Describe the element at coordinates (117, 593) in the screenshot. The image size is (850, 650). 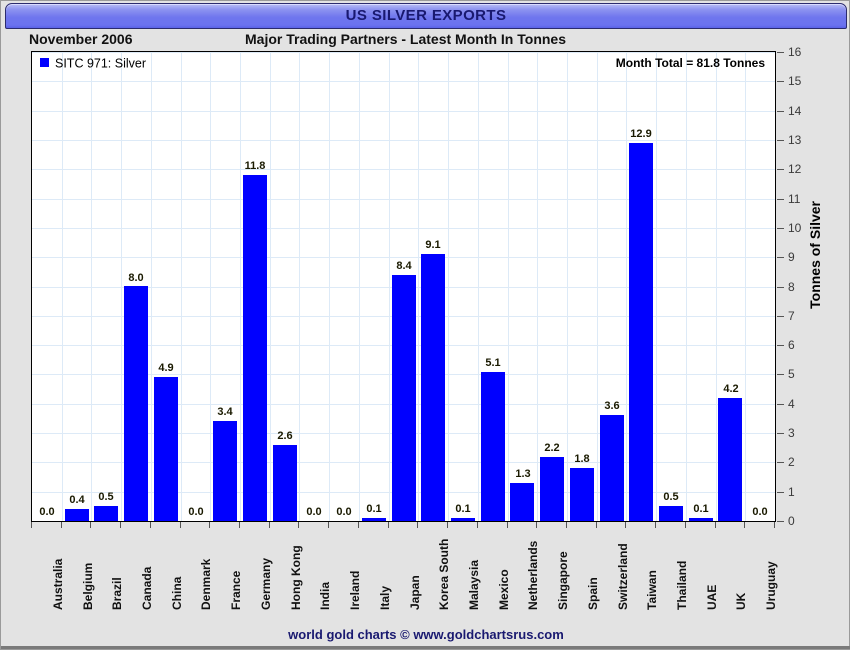
I see `x-axis-category-label: Brazil` at that location.